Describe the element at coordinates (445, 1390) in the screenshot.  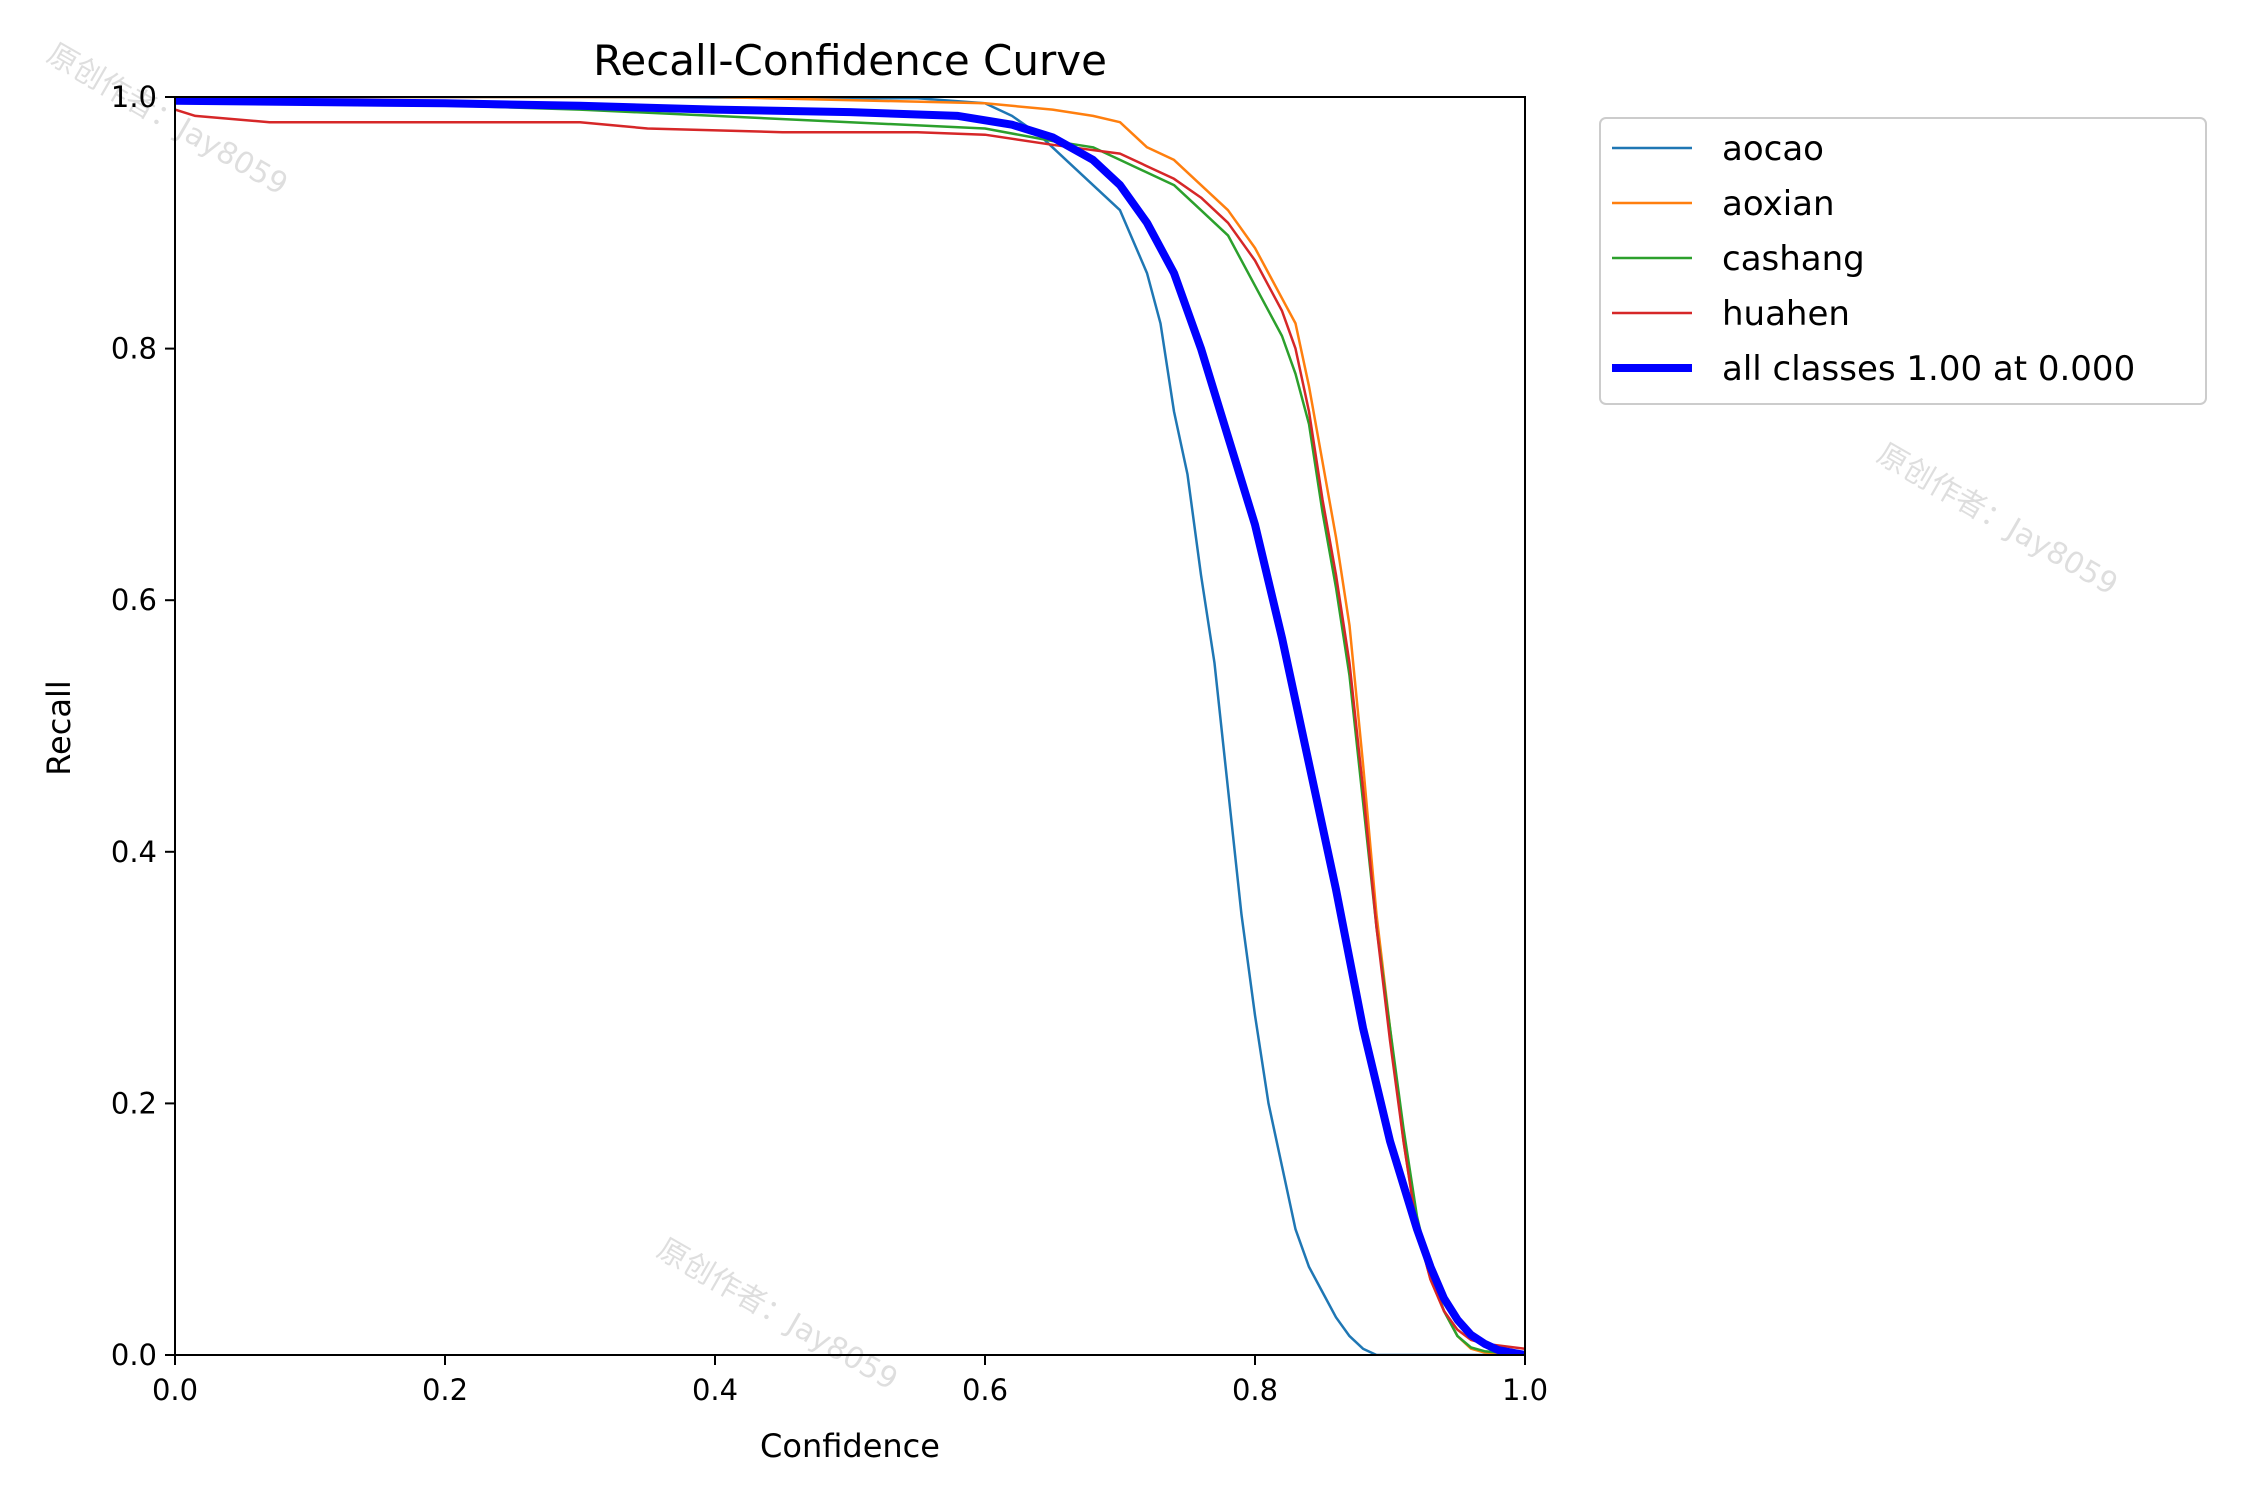
I see `x-tick-label: 0.2` at that location.